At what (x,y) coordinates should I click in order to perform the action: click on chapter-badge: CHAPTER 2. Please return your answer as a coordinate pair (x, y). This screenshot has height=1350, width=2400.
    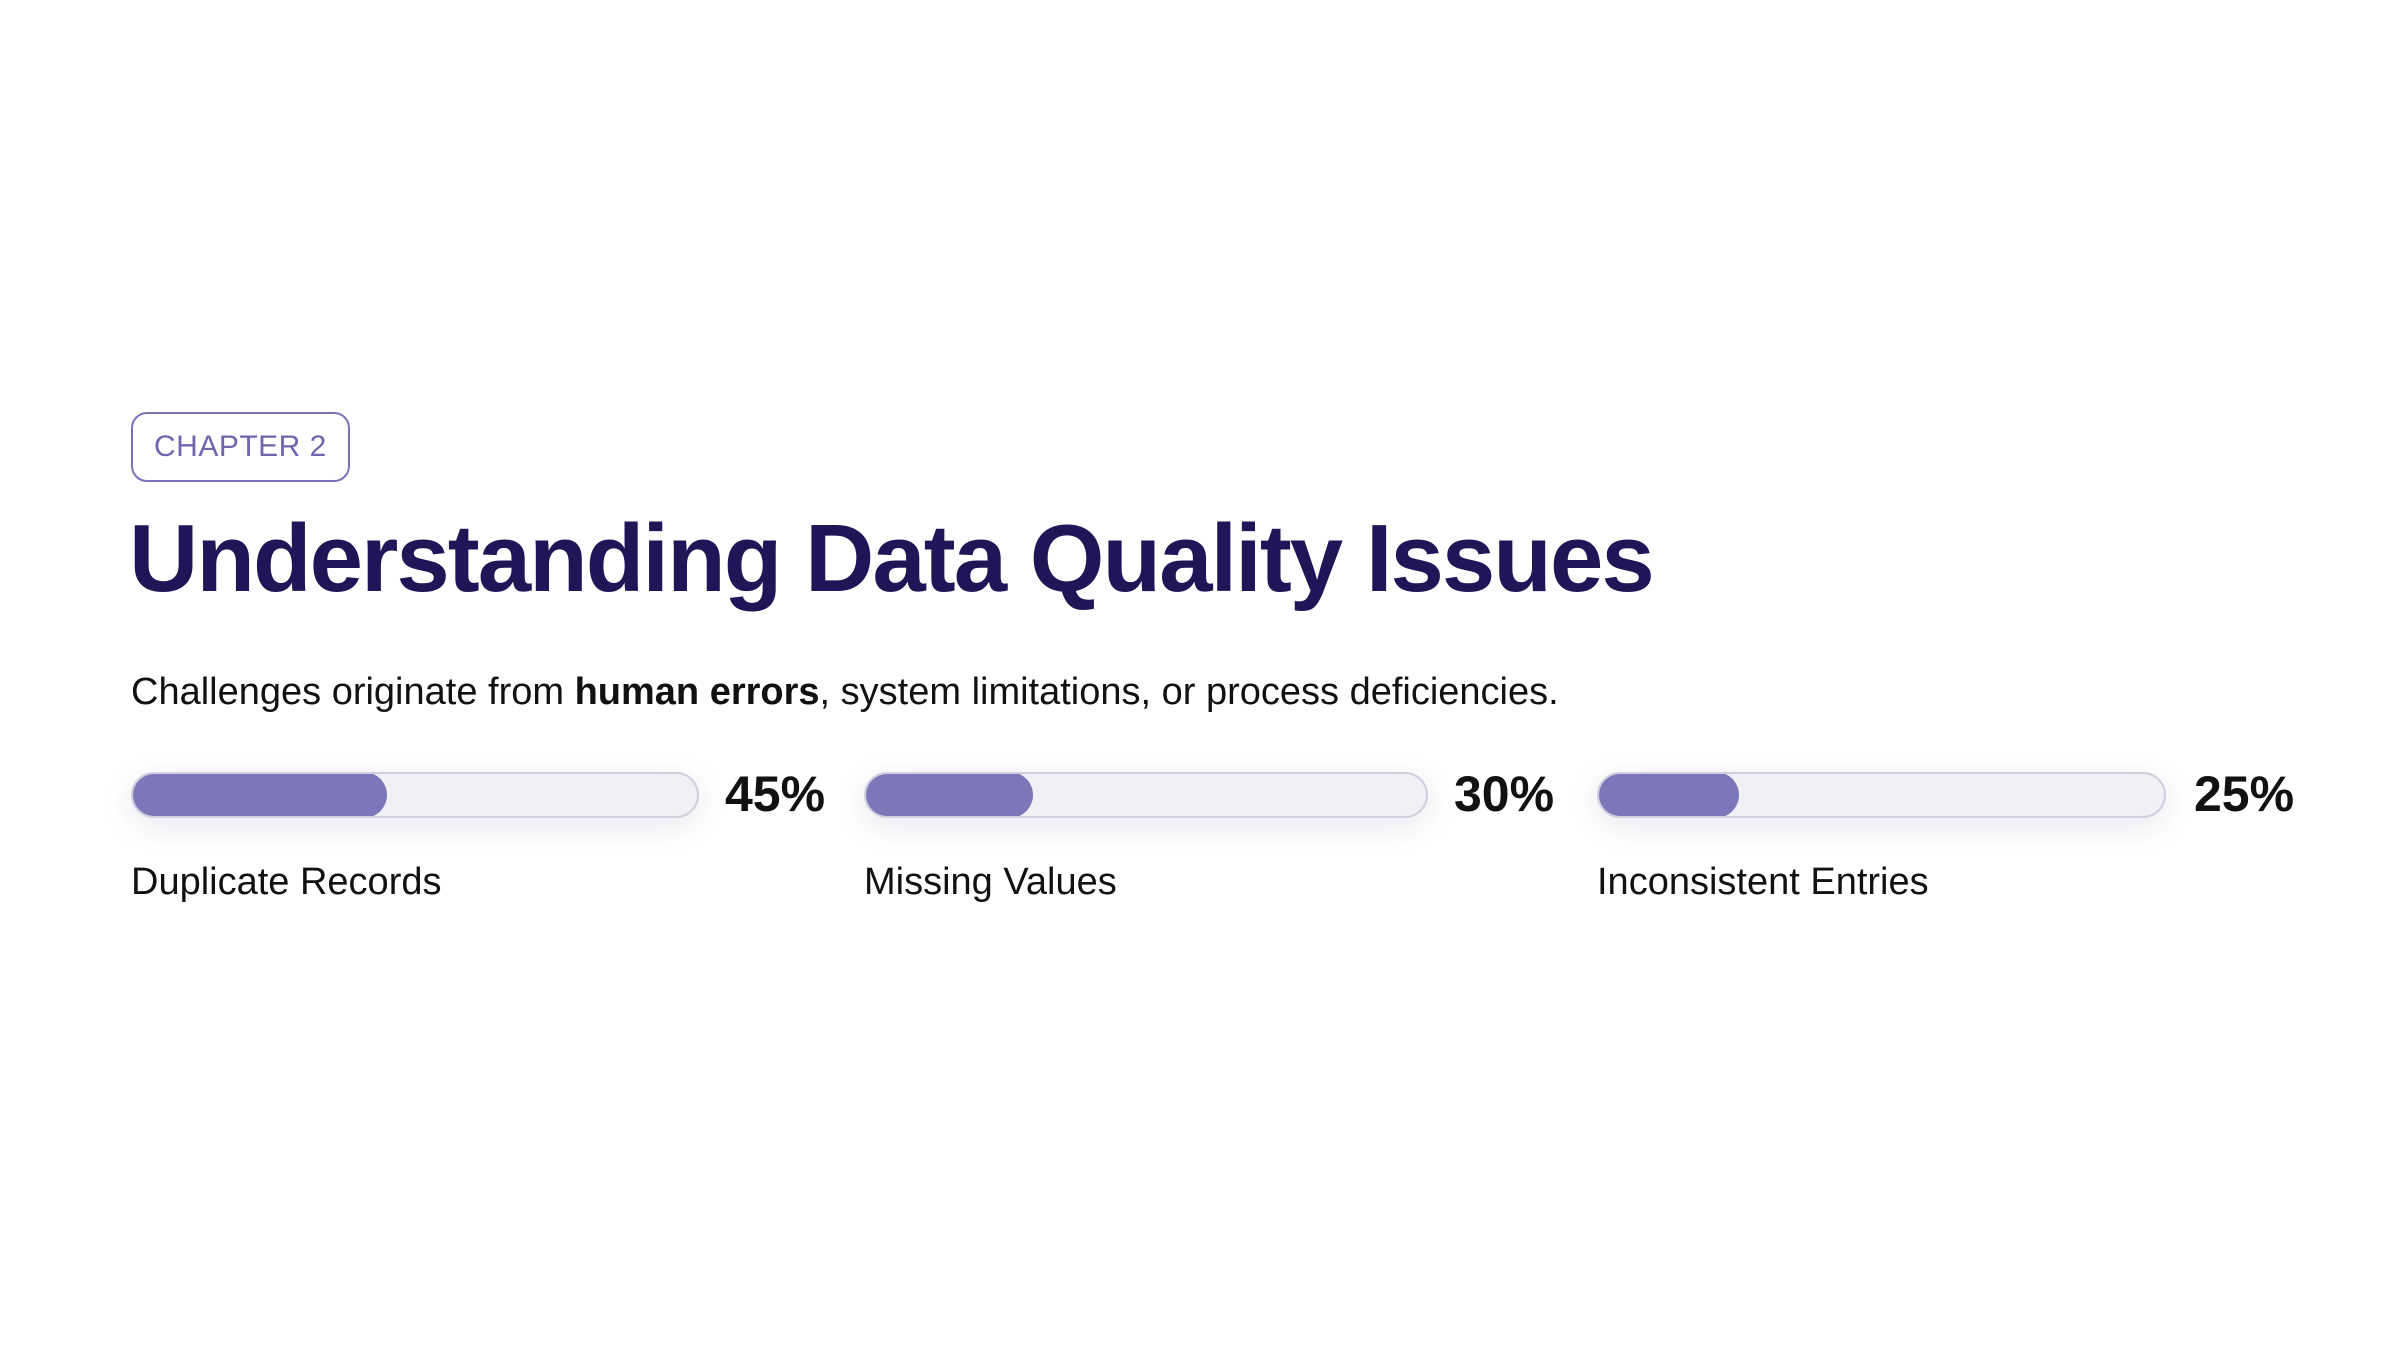
    Looking at the image, I should click on (240, 447).